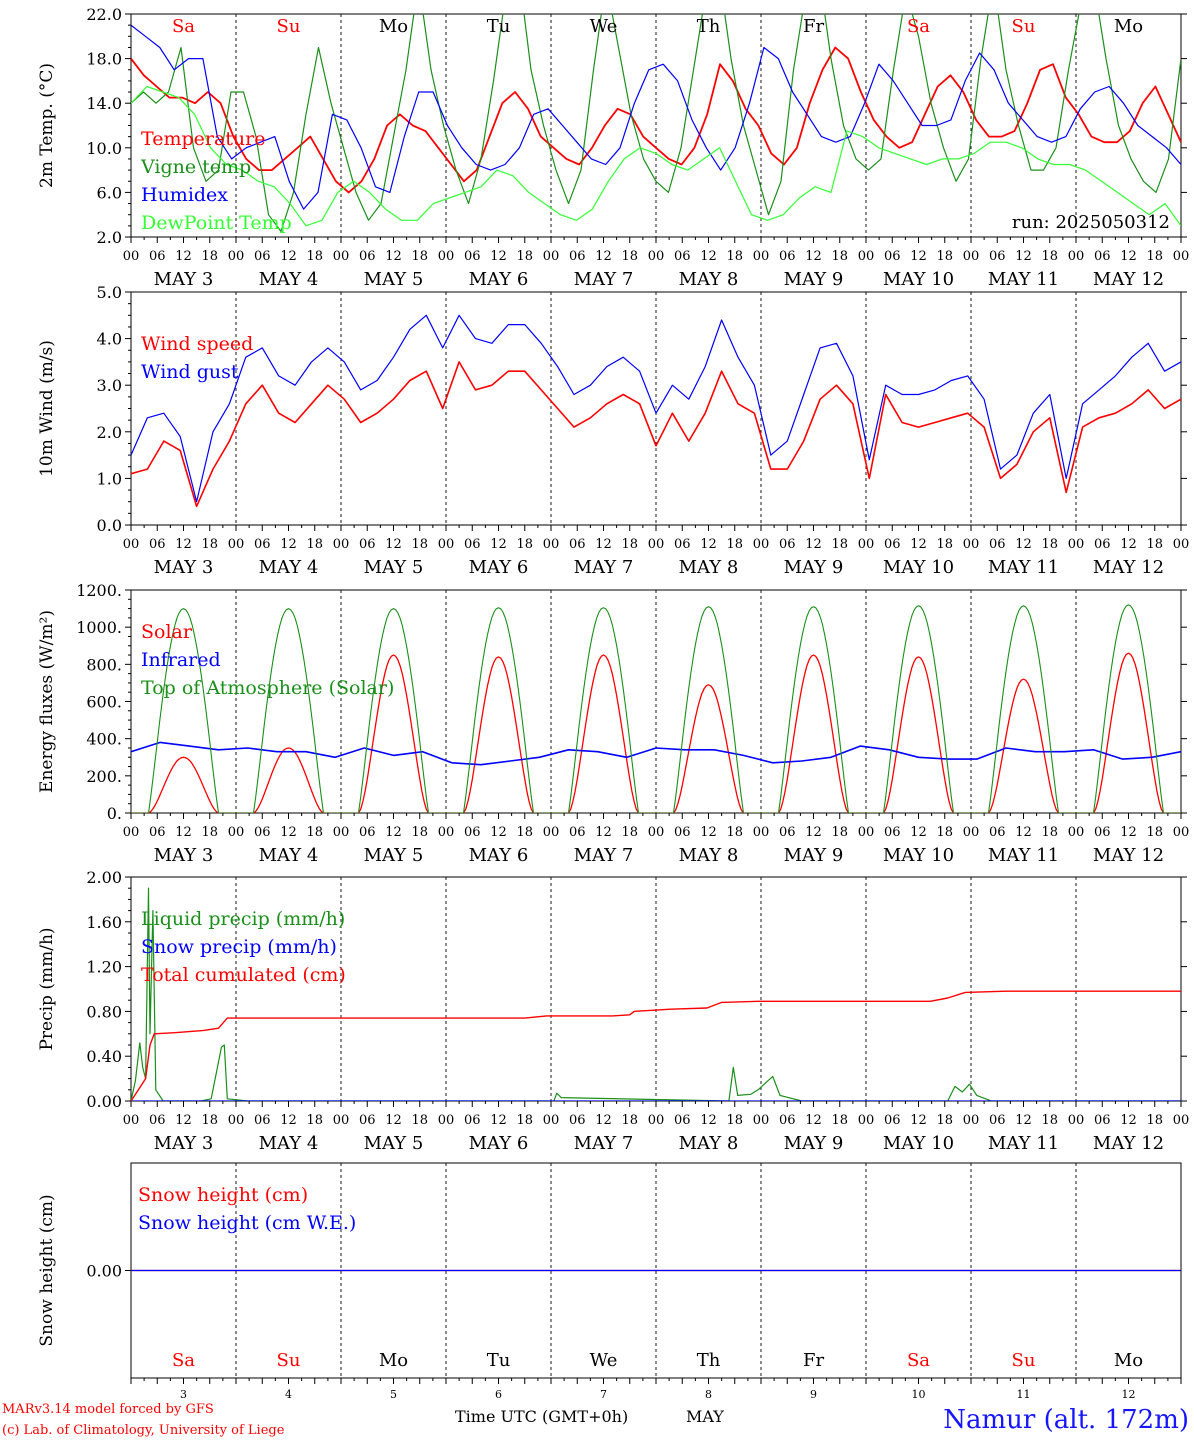 The height and width of the screenshot is (1440, 1194). What do you see at coordinates (603, 1394) in the screenshot?
I see `day-number: 7` at bounding box center [603, 1394].